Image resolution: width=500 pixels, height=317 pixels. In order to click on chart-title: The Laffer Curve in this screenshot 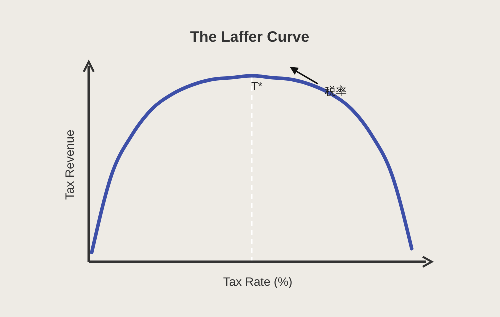, I will do `click(250, 37)`.